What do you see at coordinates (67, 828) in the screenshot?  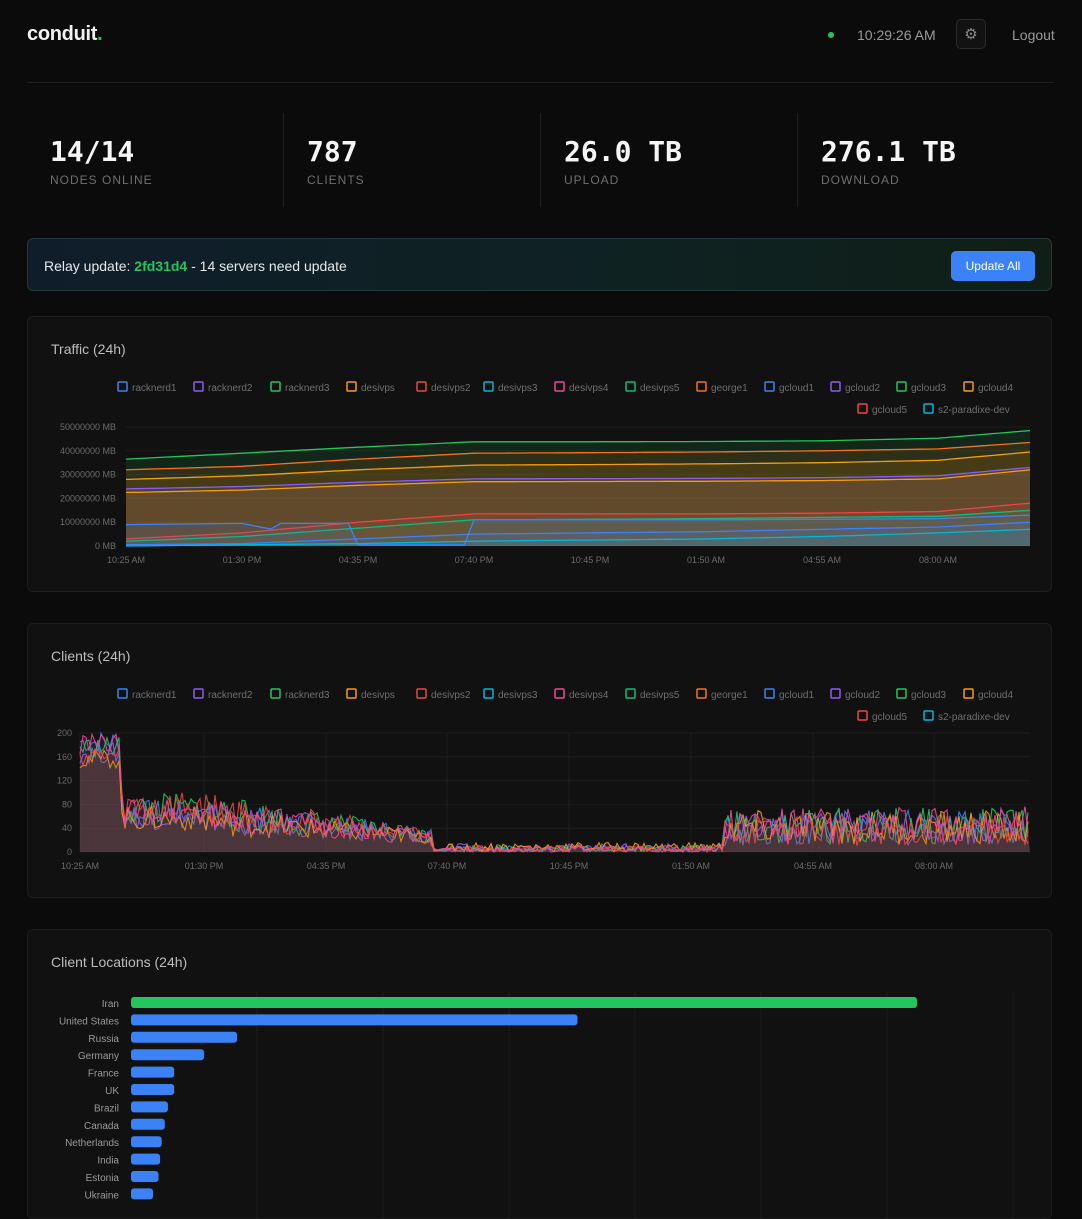 I see `y-tick-label: 40` at bounding box center [67, 828].